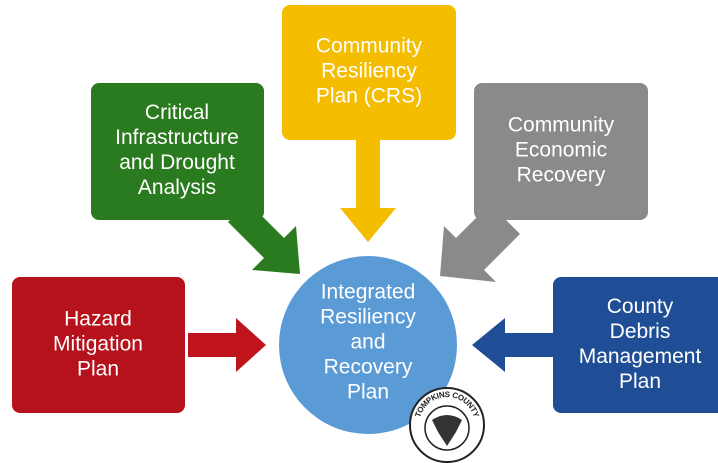 The width and height of the screenshot is (718, 463). I want to click on node-label: Recovery, so click(561, 175).